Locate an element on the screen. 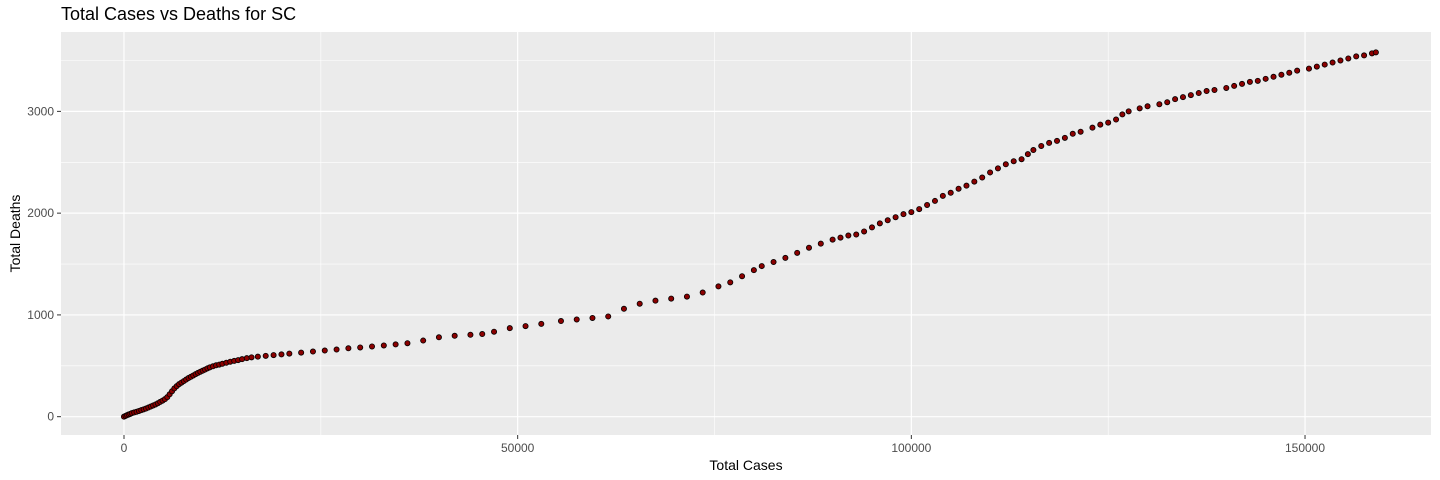 This screenshot has height=480, width=1440. x-tick-label: 100000 is located at coordinates (911, 448).